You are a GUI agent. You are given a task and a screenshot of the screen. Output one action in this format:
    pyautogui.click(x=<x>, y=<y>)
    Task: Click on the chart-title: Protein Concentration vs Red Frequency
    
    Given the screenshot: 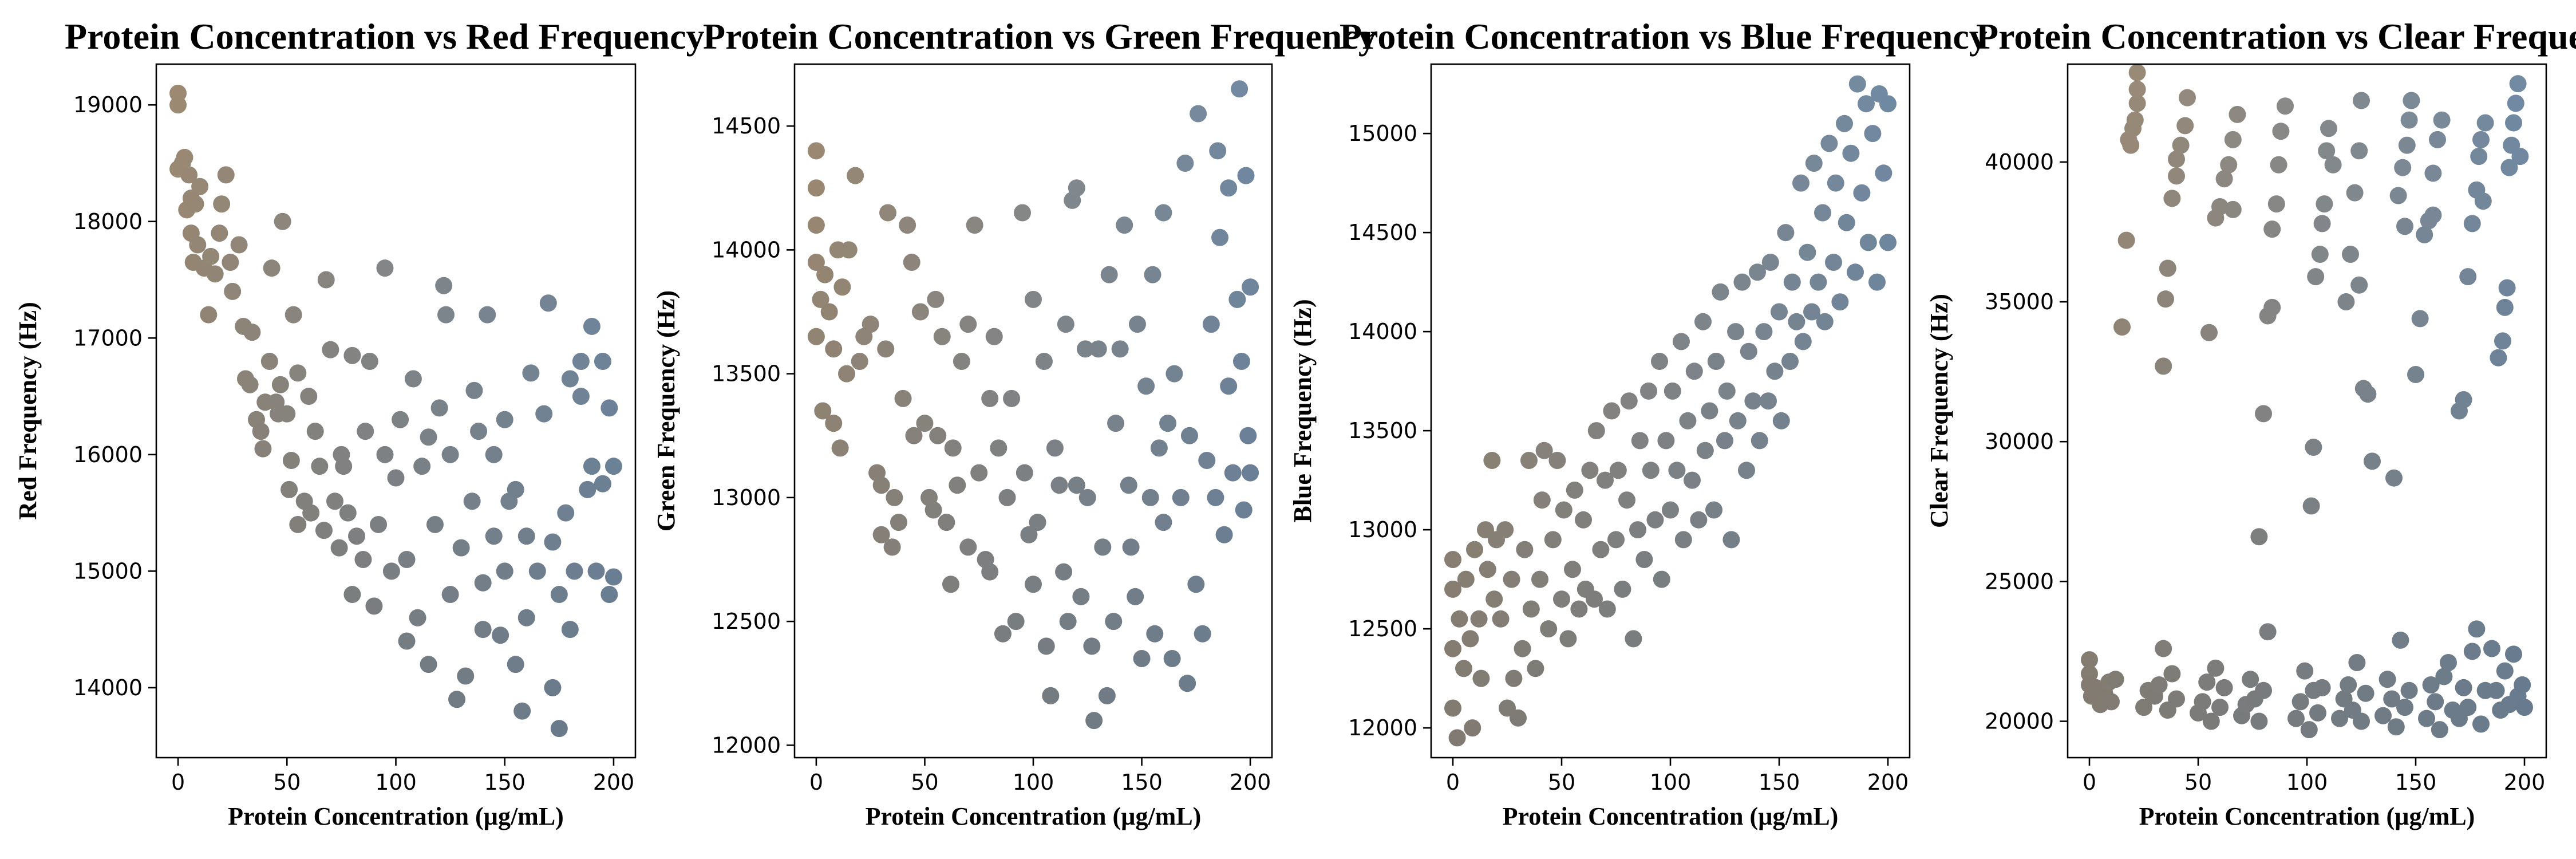 What is the action you would take?
    pyautogui.click(x=385, y=36)
    